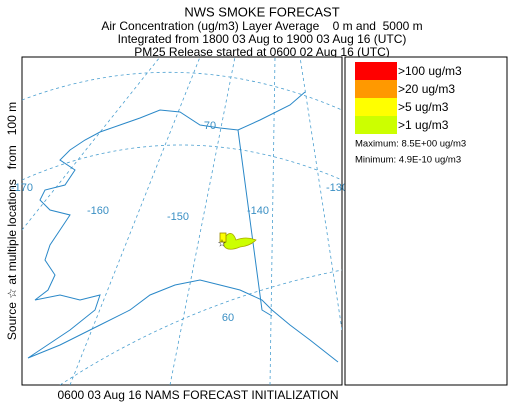 The height and width of the screenshot is (403, 509). Describe the element at coordinates (410, 144) in the screenshot. I see `legend-maximum: Maximum: 8.5E+00 ug/m3` at that location.